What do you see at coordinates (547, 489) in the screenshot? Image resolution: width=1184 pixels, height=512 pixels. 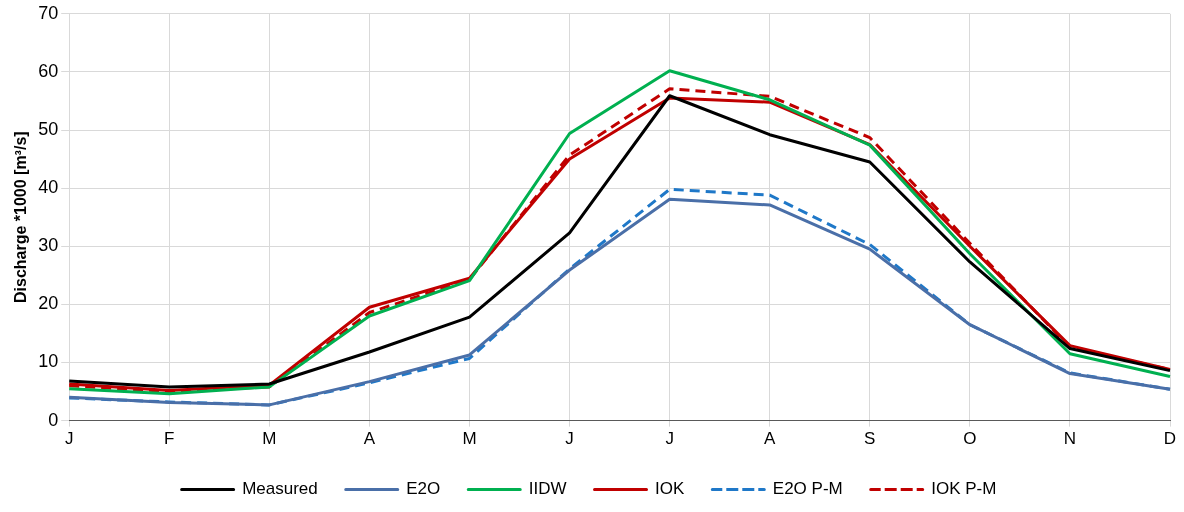 I see `legend-label: IIDW` at bounding box center [547, 489].